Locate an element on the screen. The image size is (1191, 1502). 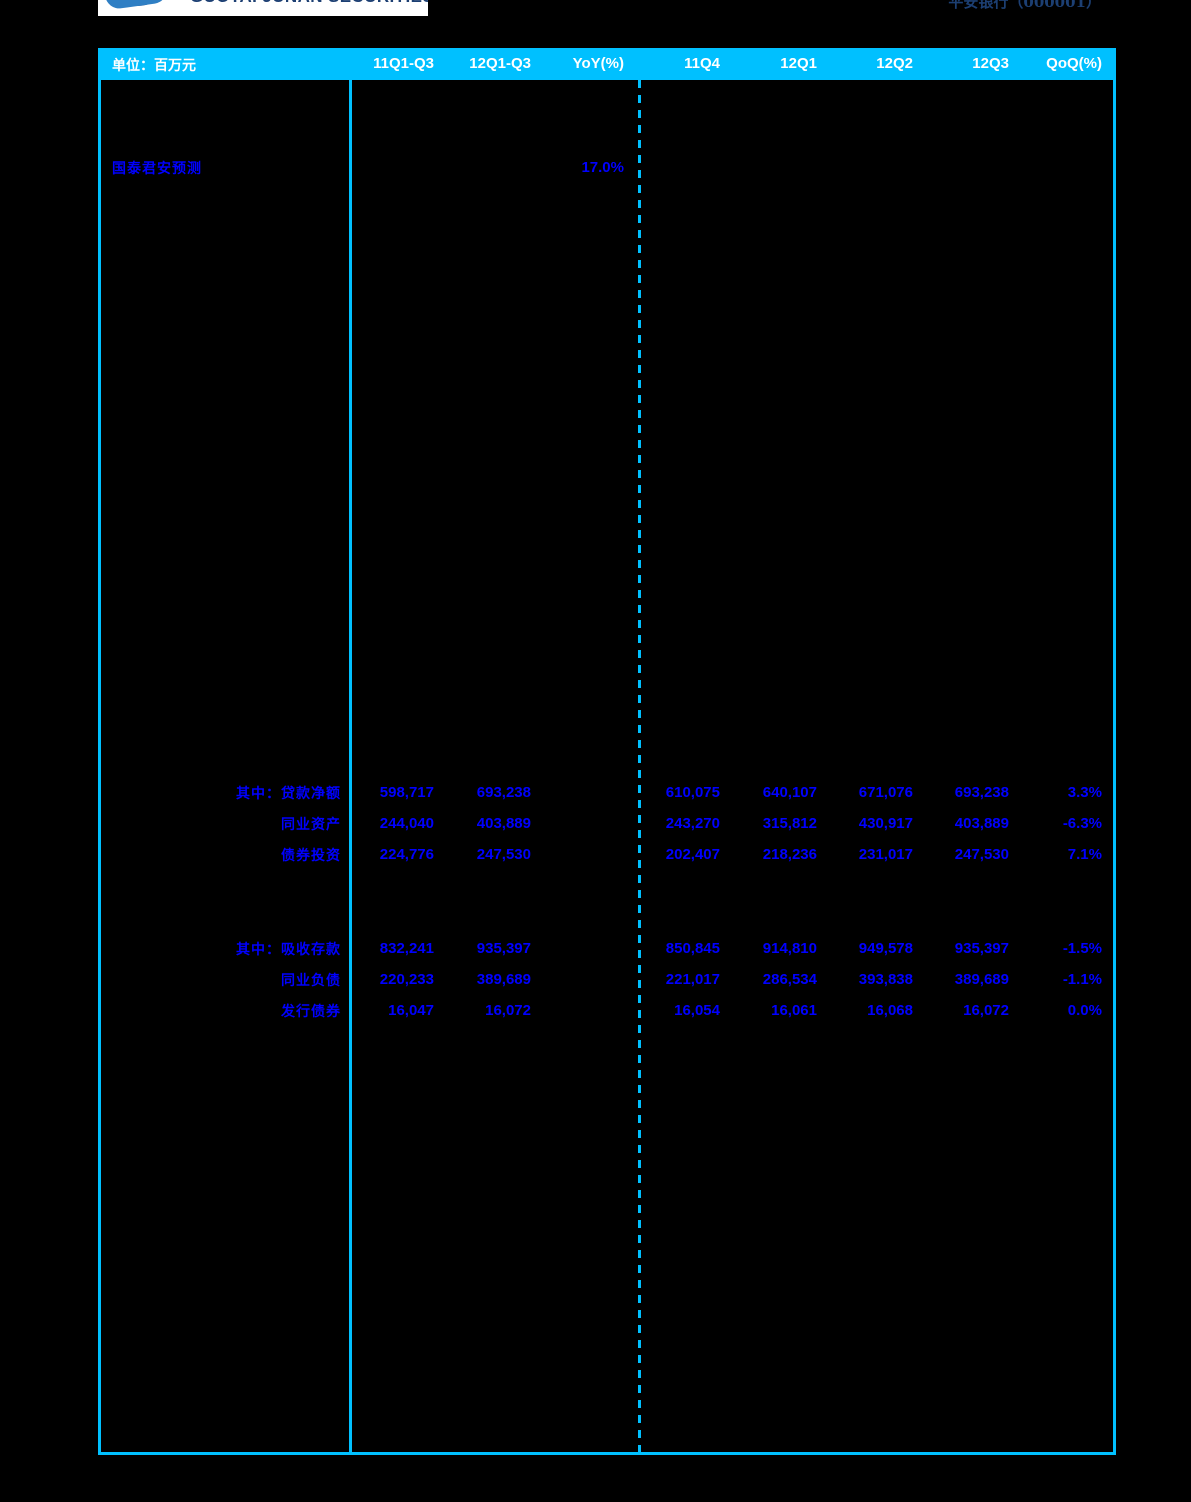
unit-label: 单位：百万元 is located at coordinates (154, 66).